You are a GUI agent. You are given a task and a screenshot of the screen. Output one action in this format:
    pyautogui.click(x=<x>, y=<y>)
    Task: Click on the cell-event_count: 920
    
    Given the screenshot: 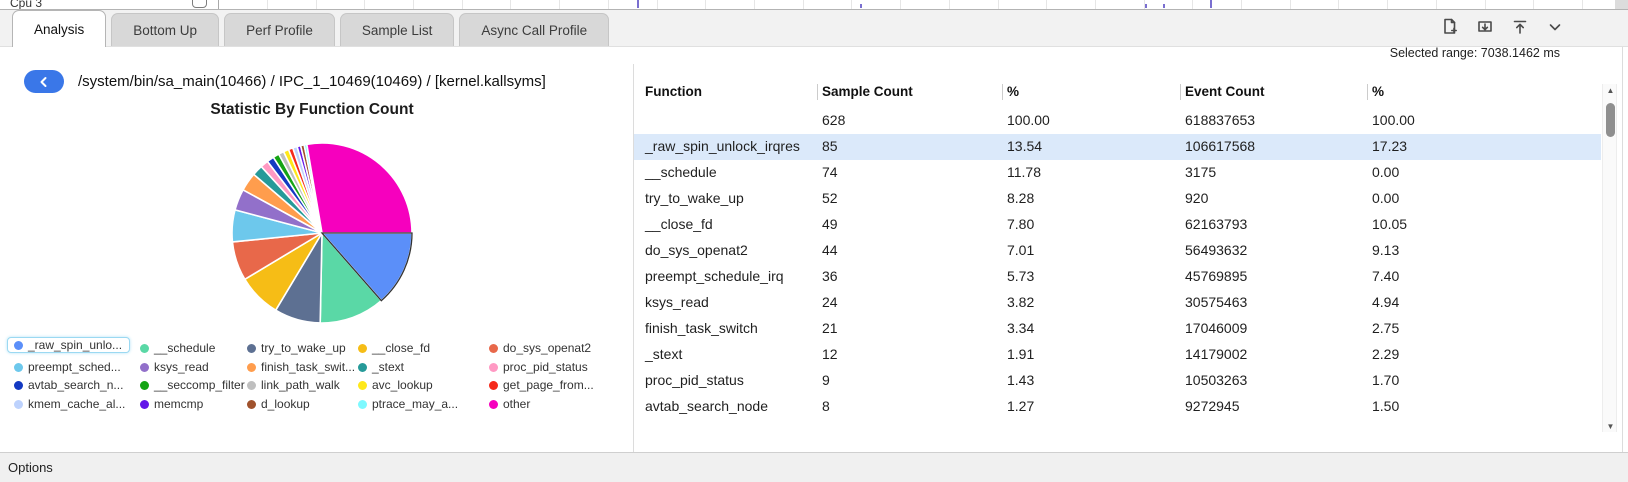 What is the action you would take?
    pyautogui.click(x=1197, y=198)
    